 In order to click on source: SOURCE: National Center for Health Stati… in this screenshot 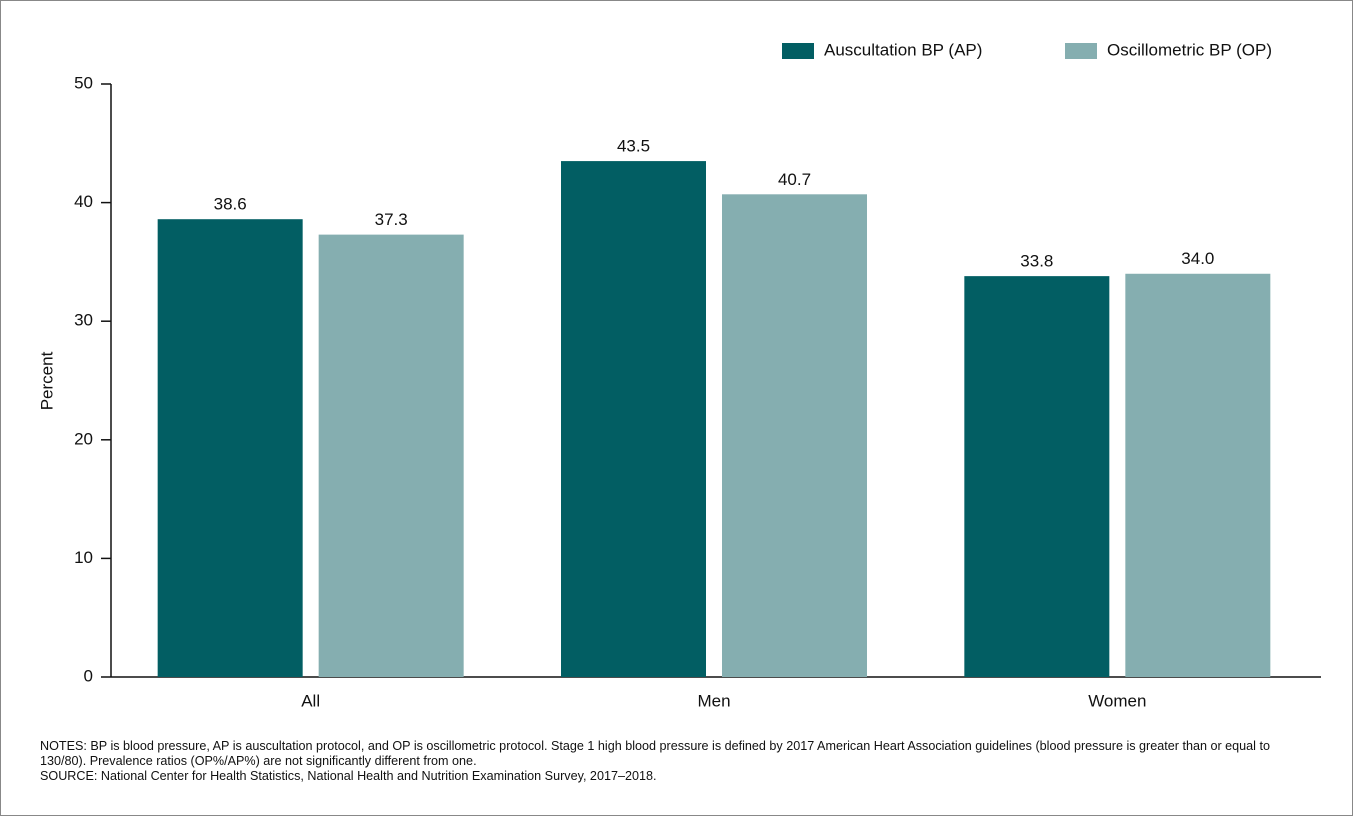, I will do `click(348, 776)`.